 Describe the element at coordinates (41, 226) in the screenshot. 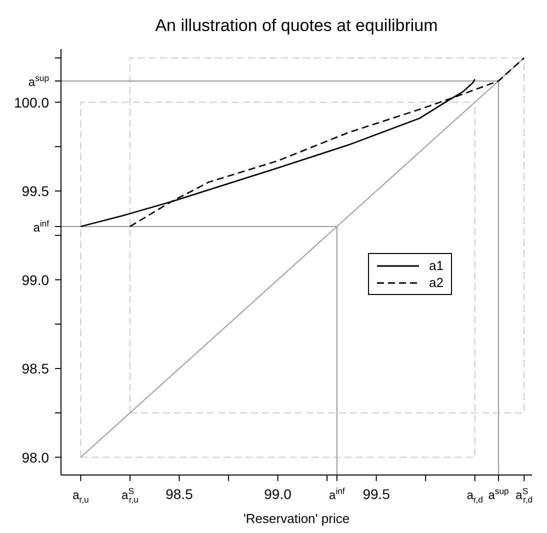

I see `y-tick-label: a$^{inf}$` at that location.